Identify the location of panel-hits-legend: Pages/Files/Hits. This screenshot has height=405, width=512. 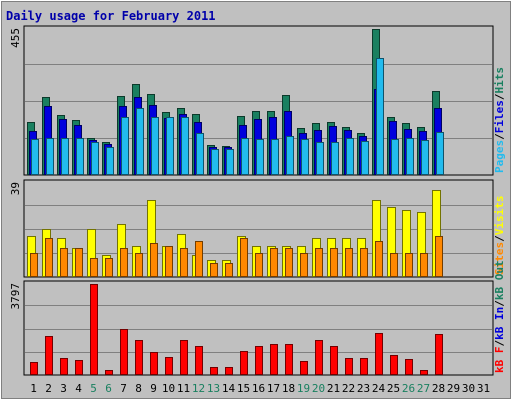
(499, 120).